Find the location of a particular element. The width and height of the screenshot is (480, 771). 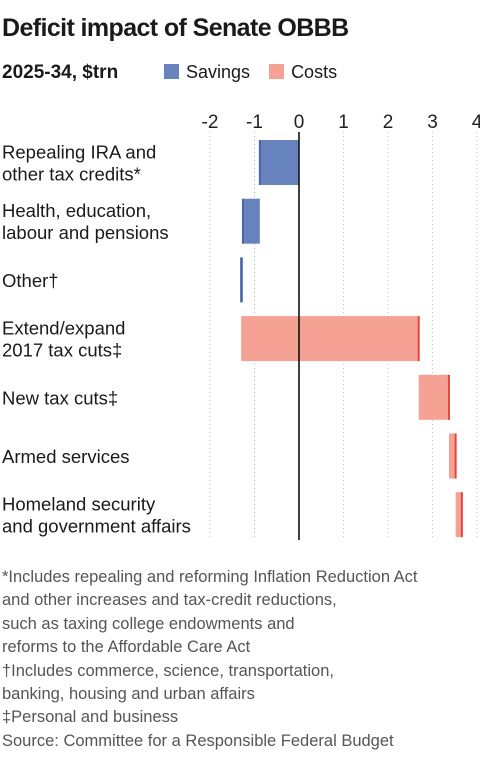

x-tick-label: 0 is located at coordinates (299, 122).